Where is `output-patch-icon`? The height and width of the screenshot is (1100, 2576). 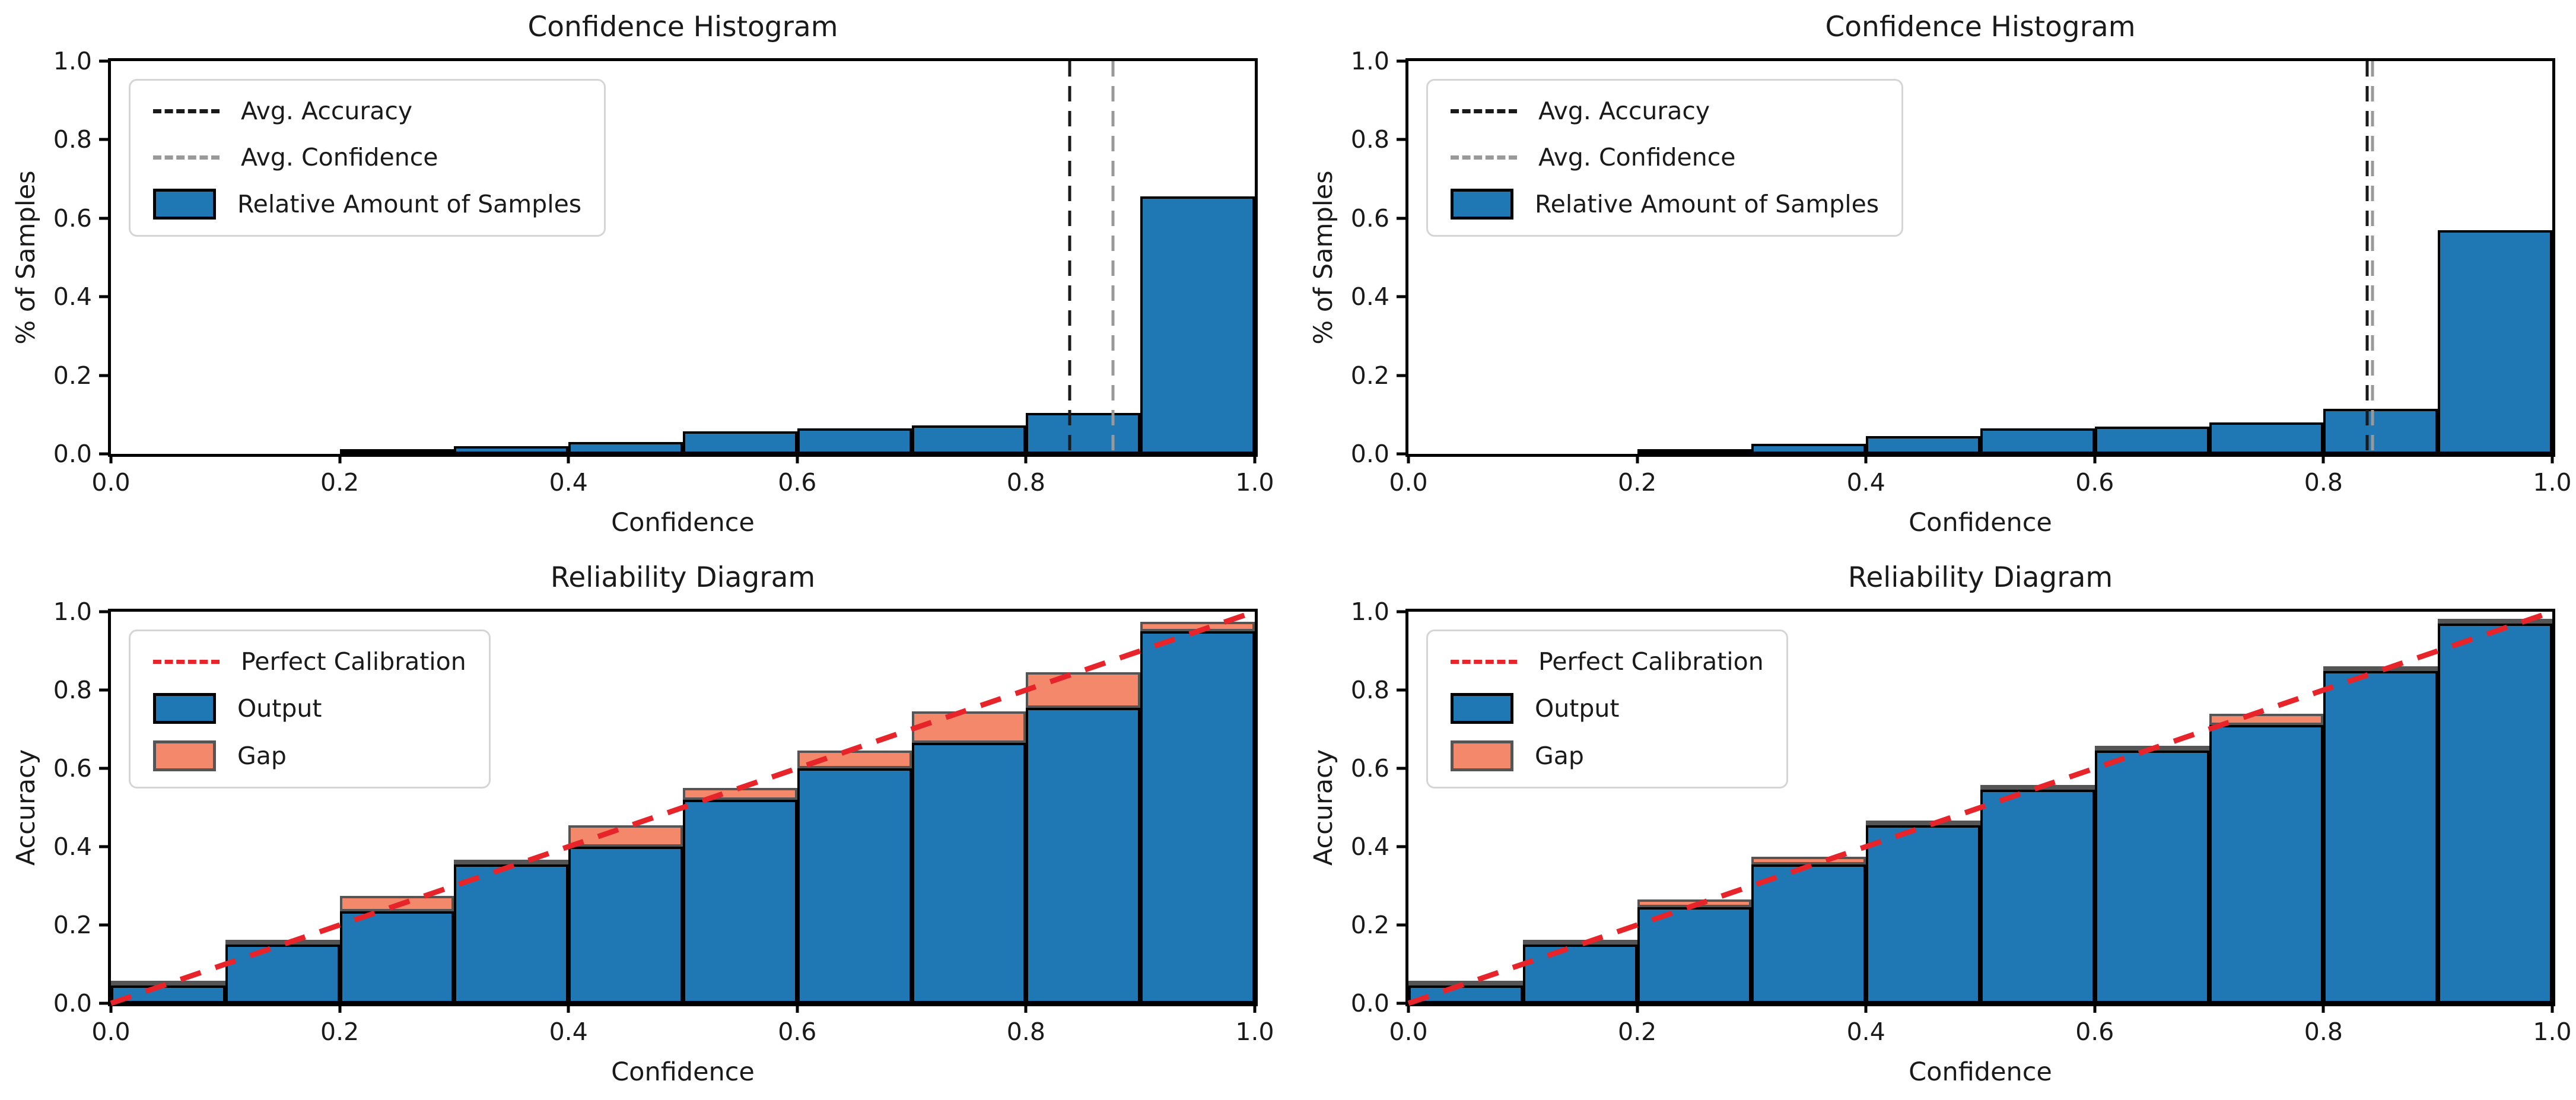
output-patch-icon is located at coordinates (1482, 708).